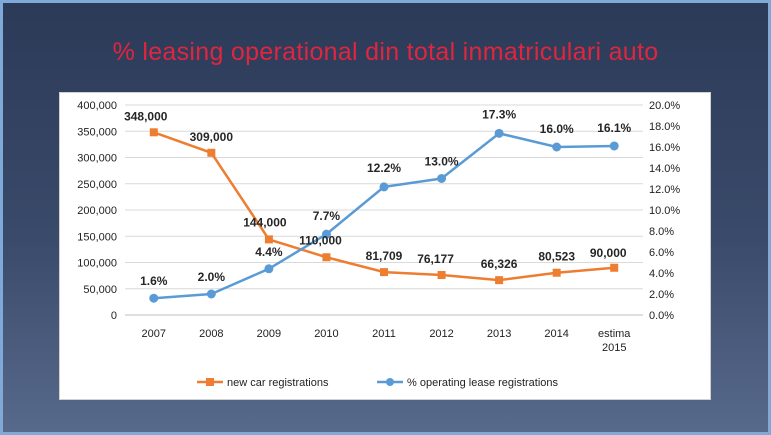  Describe the element at coordinates (661, 274) in the screenshot. I see `y-right-tick-label: 4.0%` at that location.